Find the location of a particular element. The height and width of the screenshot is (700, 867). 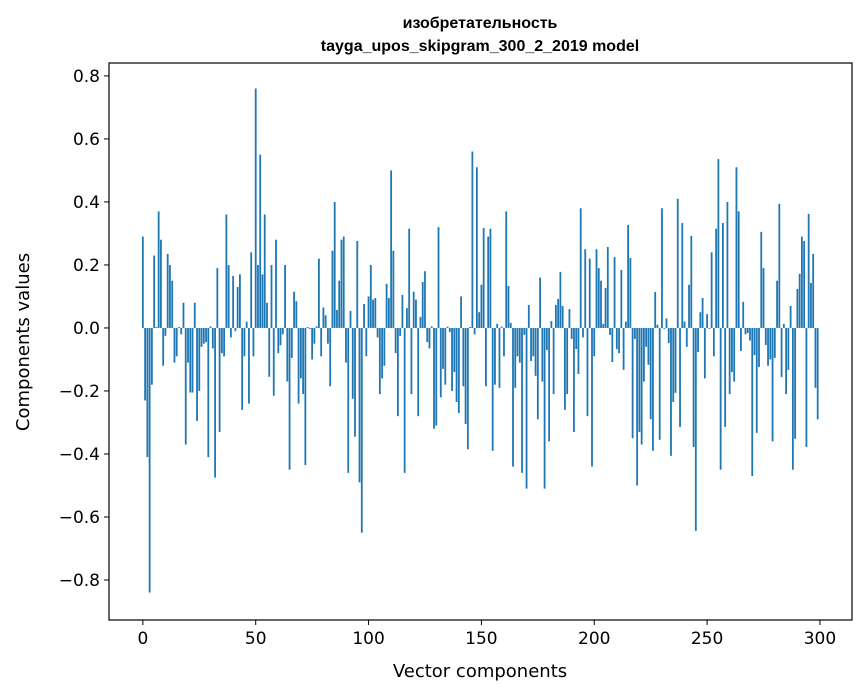

y-tick-label: −0.6 is located at coordinates (79, 518).